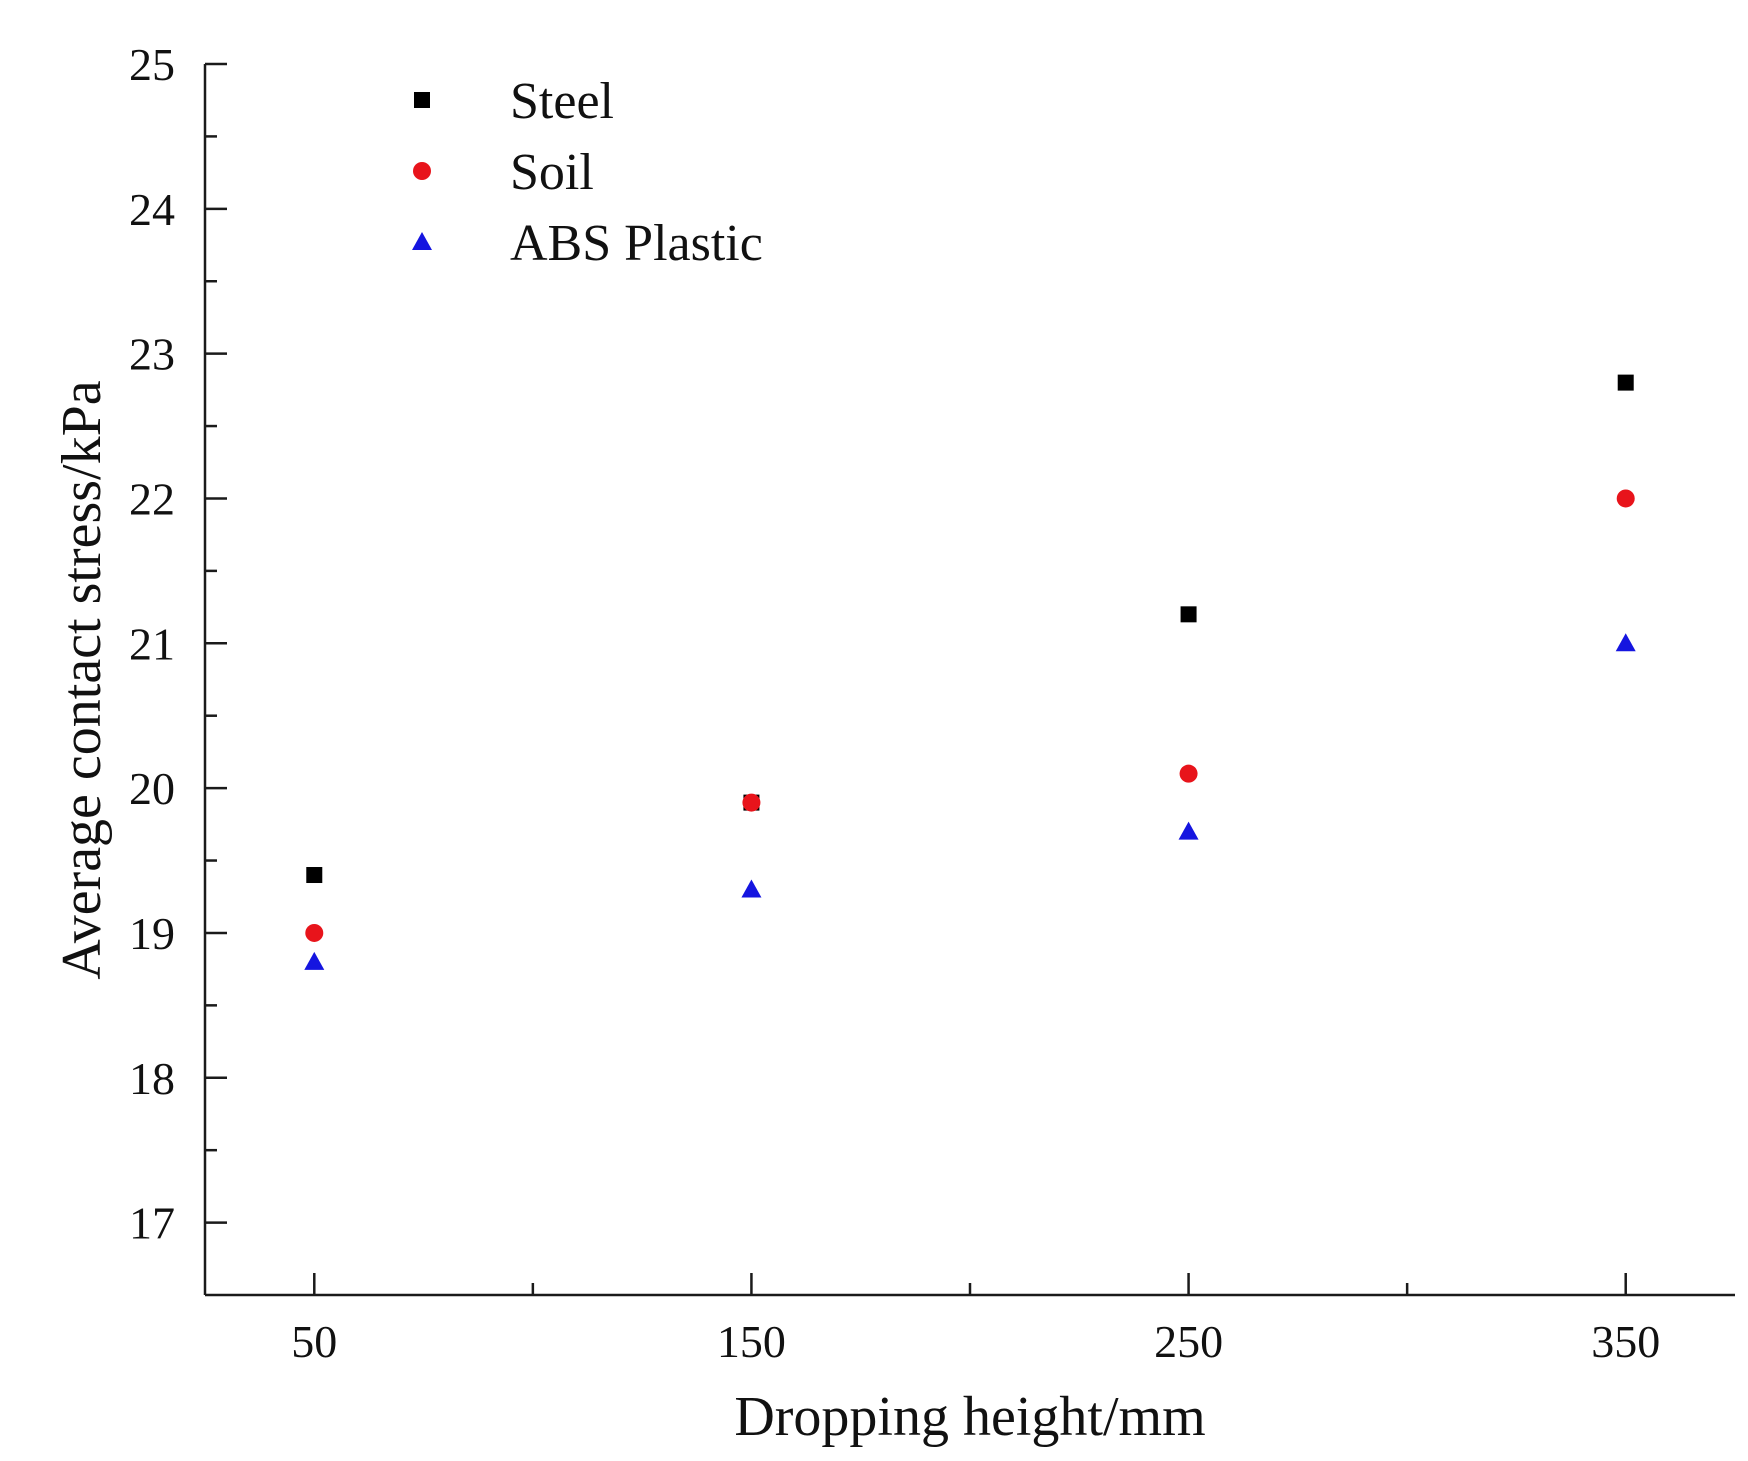  Describe the element at coordinates (152, 354) in the screenshot. I see `y-tick-label: 23` at that location.